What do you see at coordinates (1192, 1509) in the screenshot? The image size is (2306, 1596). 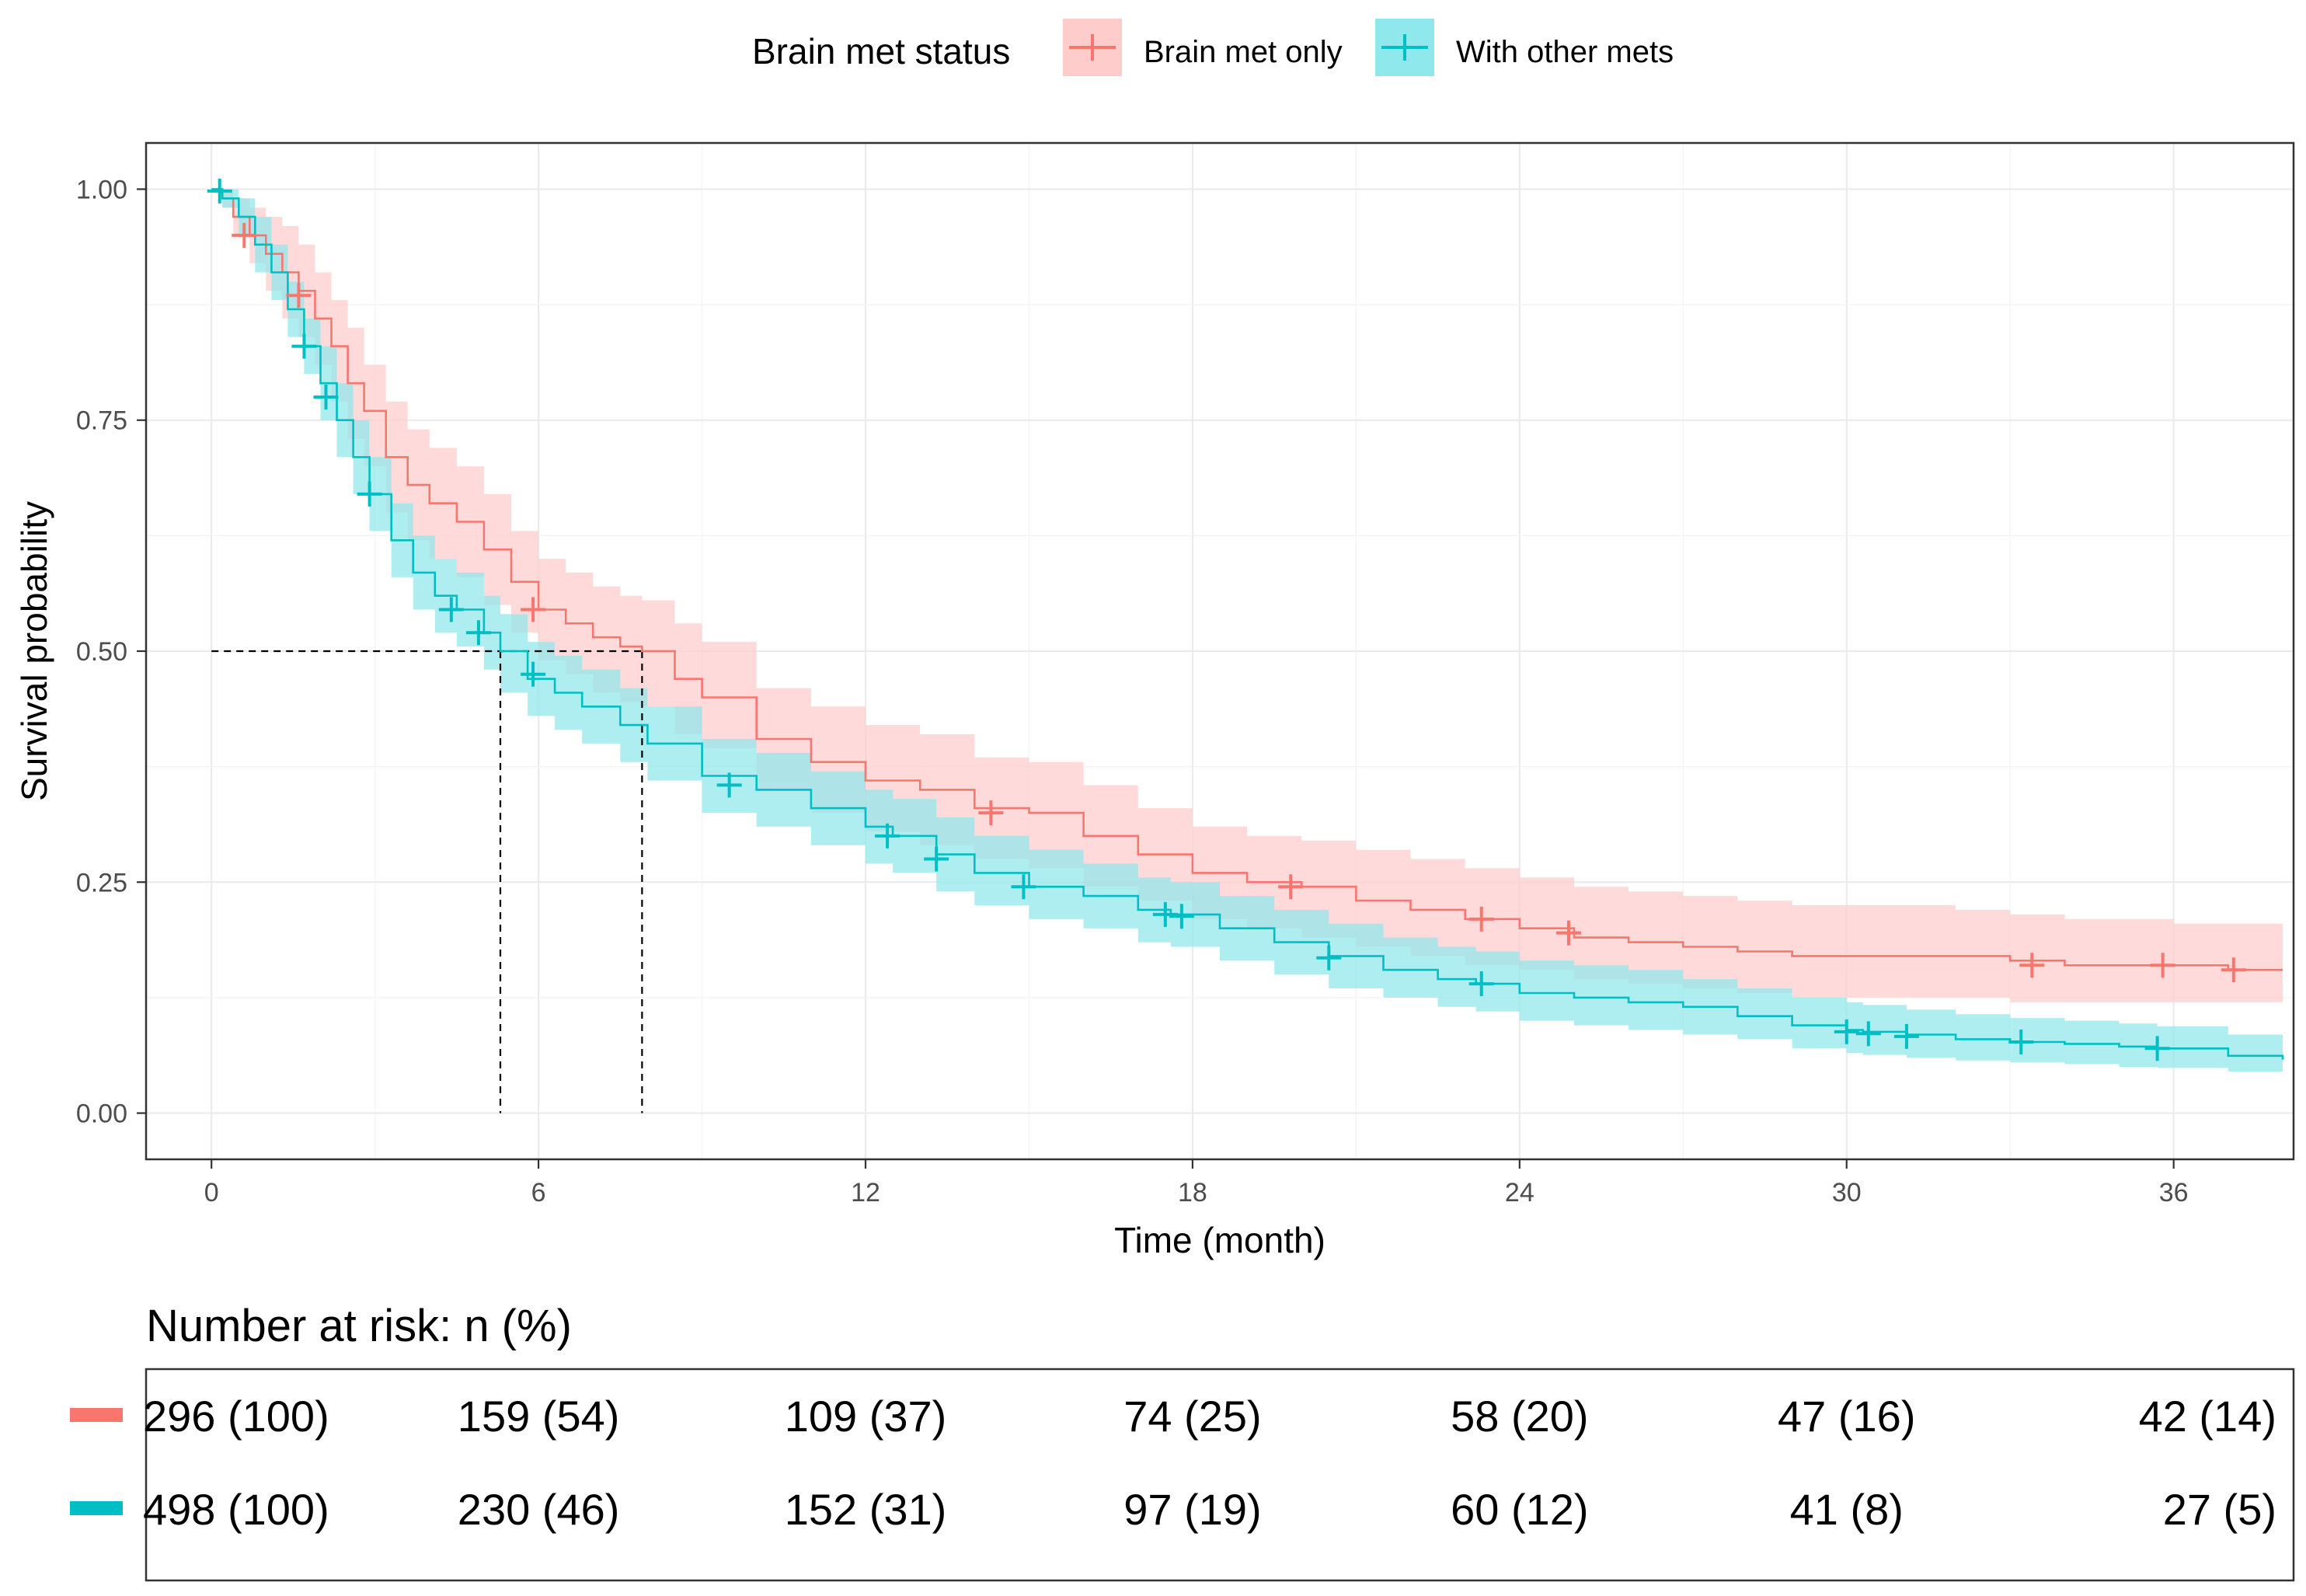 I see `risk-cell: 97 (19)` at bounding box center [1192, 1509].